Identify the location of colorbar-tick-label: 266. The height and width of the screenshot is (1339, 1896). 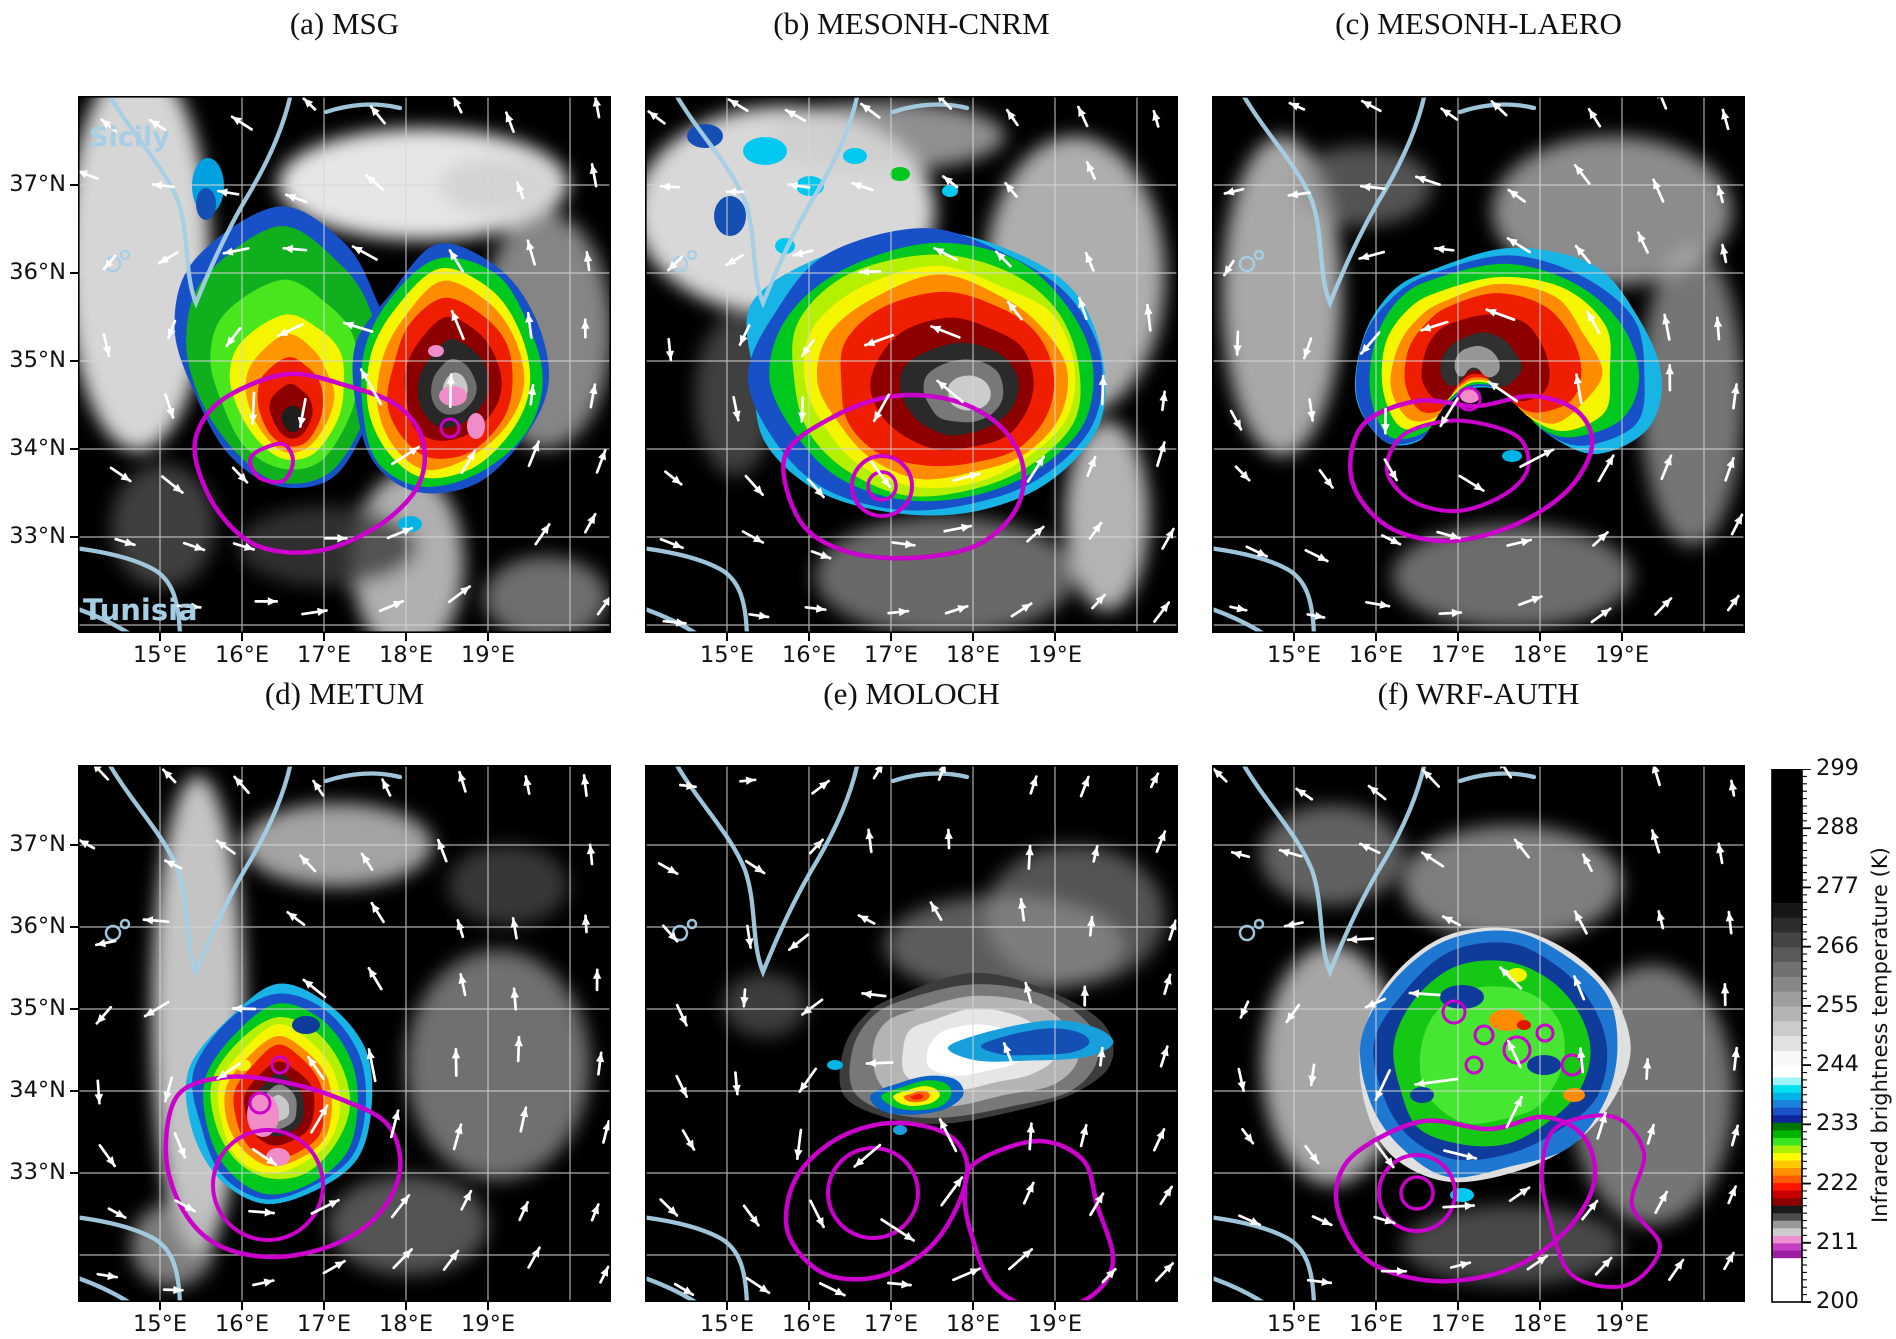
(1837, 945).